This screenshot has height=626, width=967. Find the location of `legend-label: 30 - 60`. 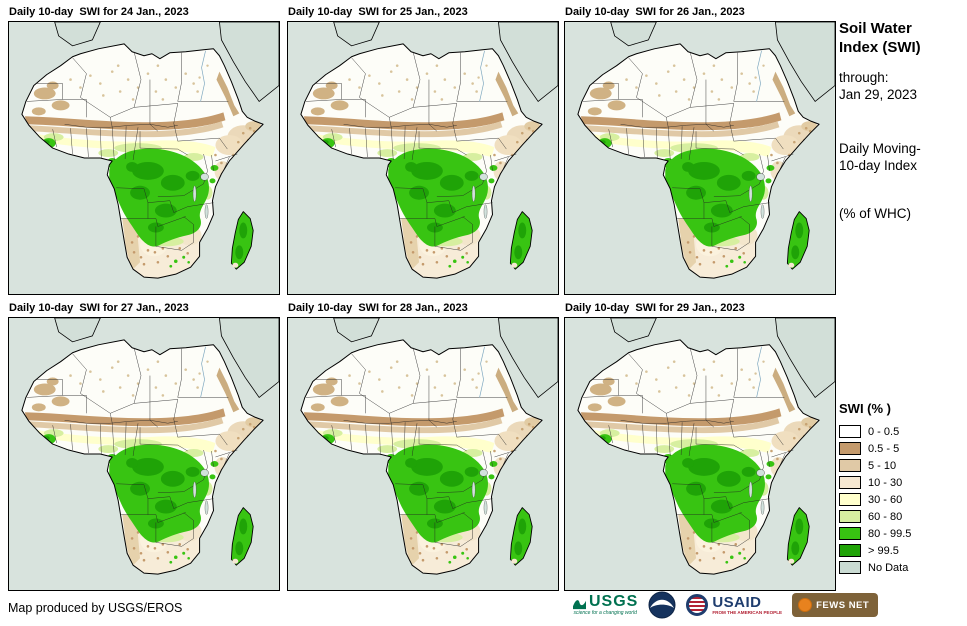

legend-label: 30 - 60 is located at coordinates (885, 499).